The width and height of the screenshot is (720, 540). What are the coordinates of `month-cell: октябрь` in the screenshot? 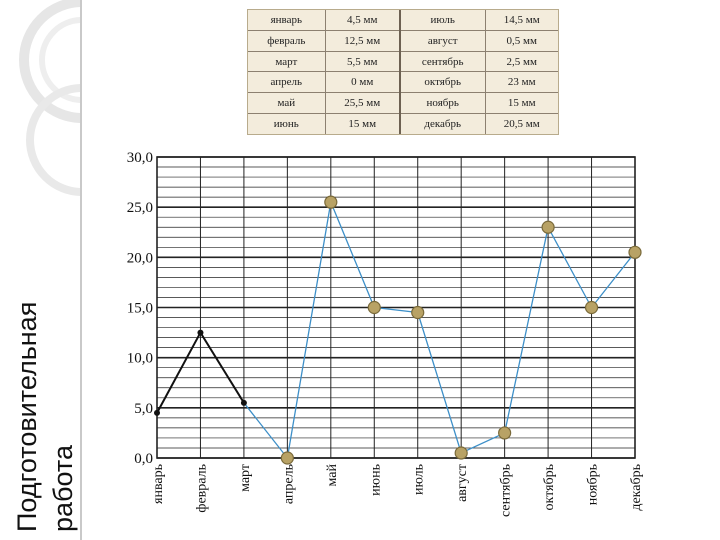 It's located at (442, 82).